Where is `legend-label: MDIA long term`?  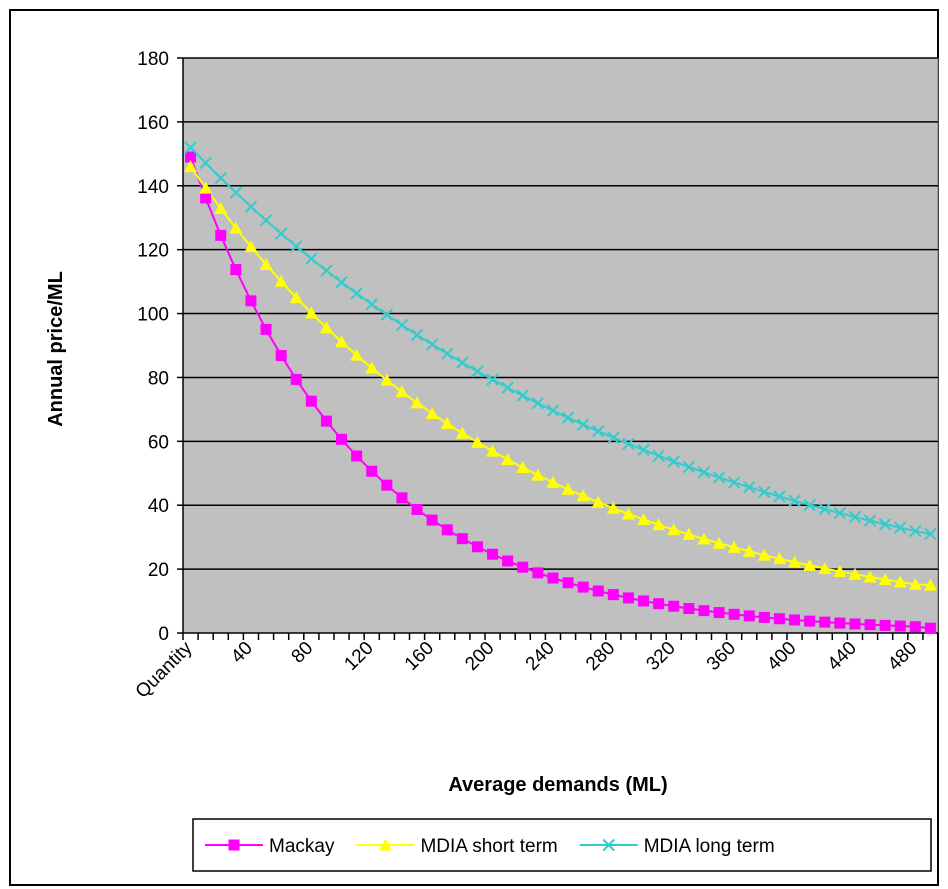
legend-label: MDIA long term is located at coordinates (709, 846).